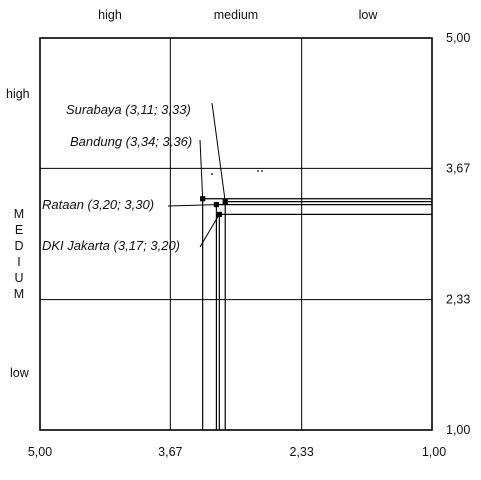 The image size is (481, 480). What do you see at coordinates (18, 246) in the screenshot?
I see `vertical-label-letter: D` at bounding box center [18, 246].